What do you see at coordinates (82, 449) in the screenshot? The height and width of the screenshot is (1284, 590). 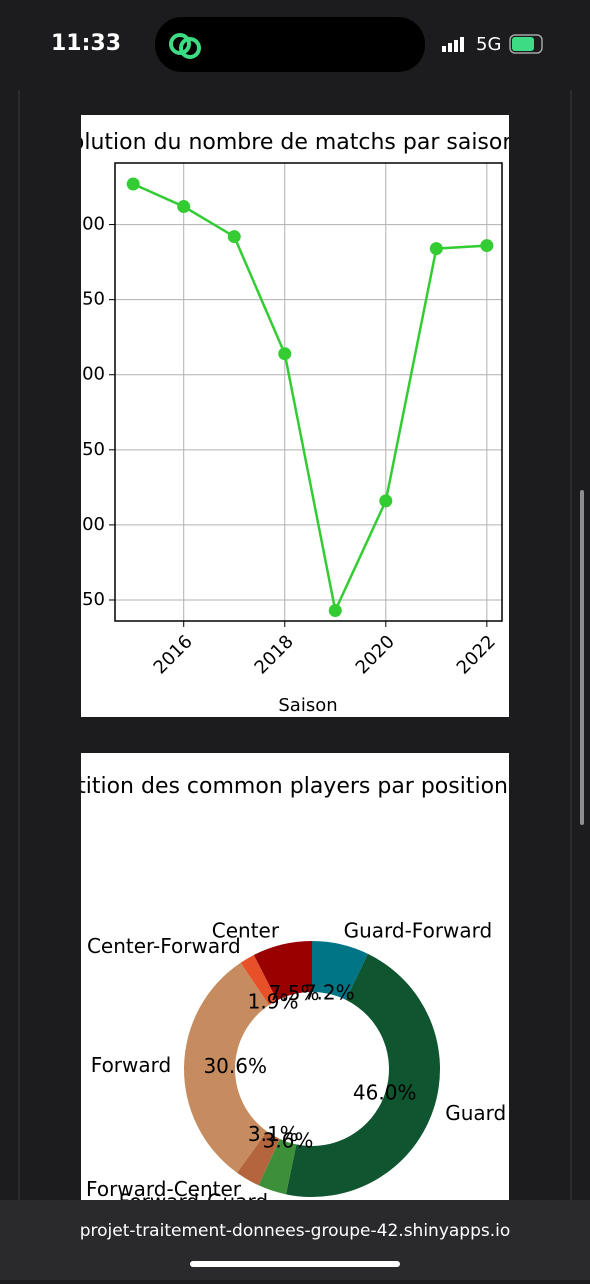 I see `y-tick-label: 1150` at bounding box center [82, 449].